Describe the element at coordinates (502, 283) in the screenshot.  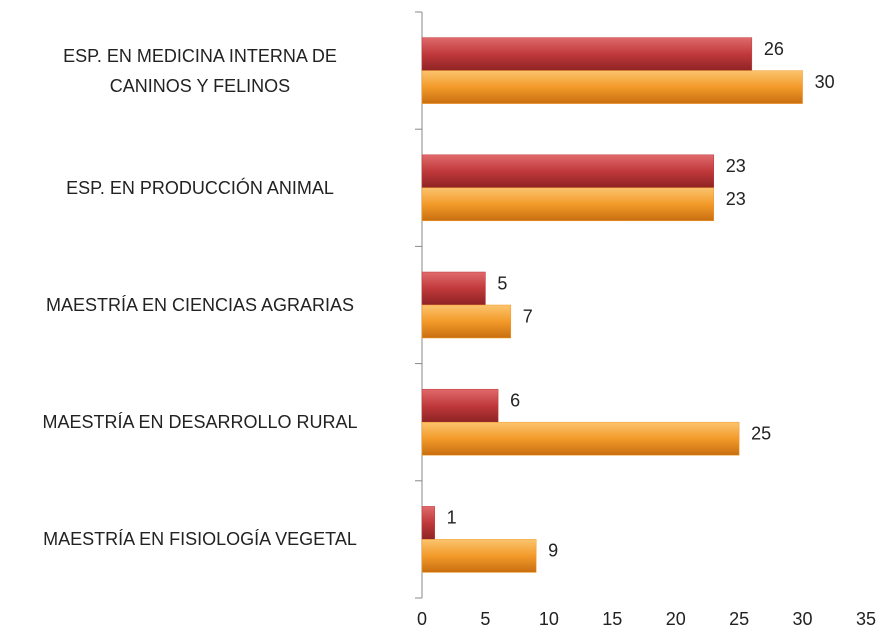
I see `data-label: 5` at that location.